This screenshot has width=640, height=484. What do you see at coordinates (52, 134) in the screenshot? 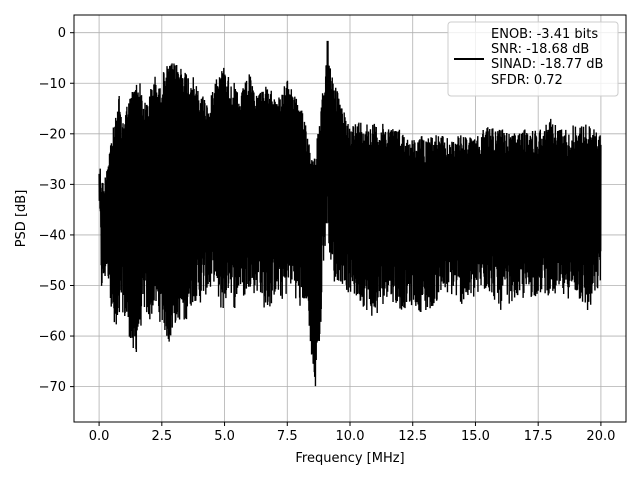
I see `y-tick-label: −20` at bounding box center [52, 134].